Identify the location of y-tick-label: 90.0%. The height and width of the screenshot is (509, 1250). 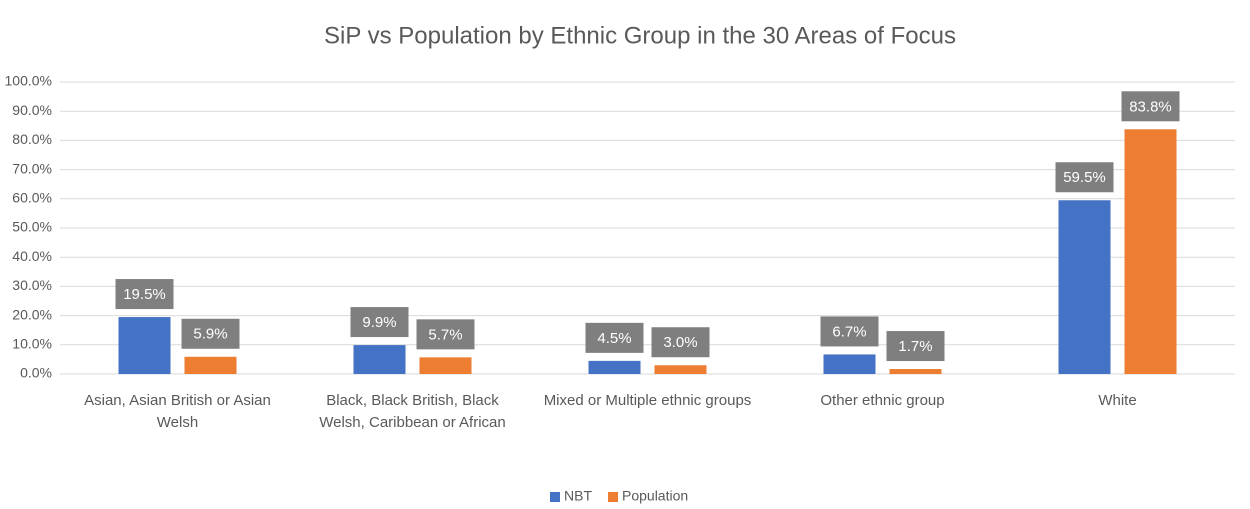
(32, 110).